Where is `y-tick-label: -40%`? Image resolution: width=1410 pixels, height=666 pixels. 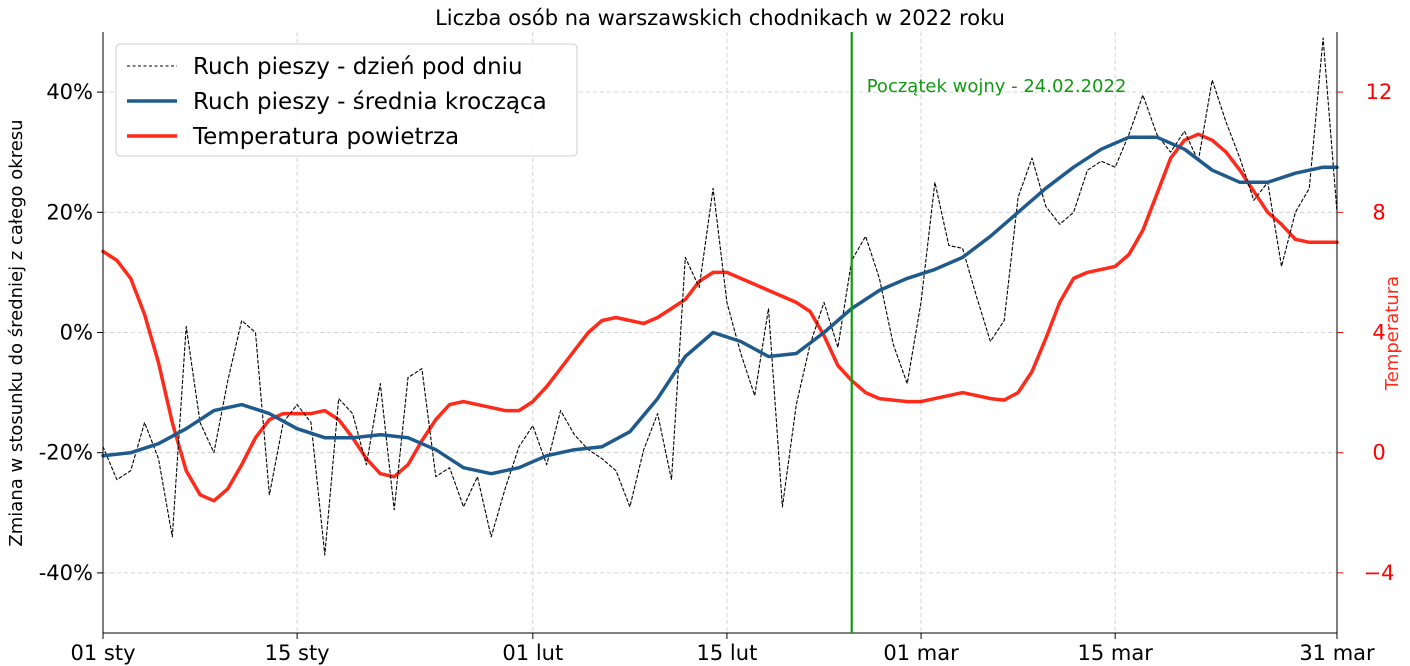
y-tick-label: -40% is located at coordinates (66, 573).